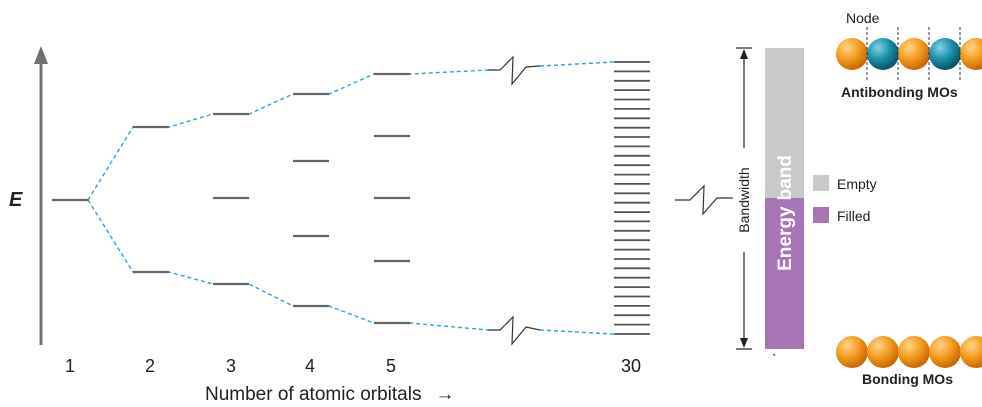 The image size is (982, 407). Describe the element at coordinates (231, 366) in the screenshot. I see `column-number-3: 3` at that location.